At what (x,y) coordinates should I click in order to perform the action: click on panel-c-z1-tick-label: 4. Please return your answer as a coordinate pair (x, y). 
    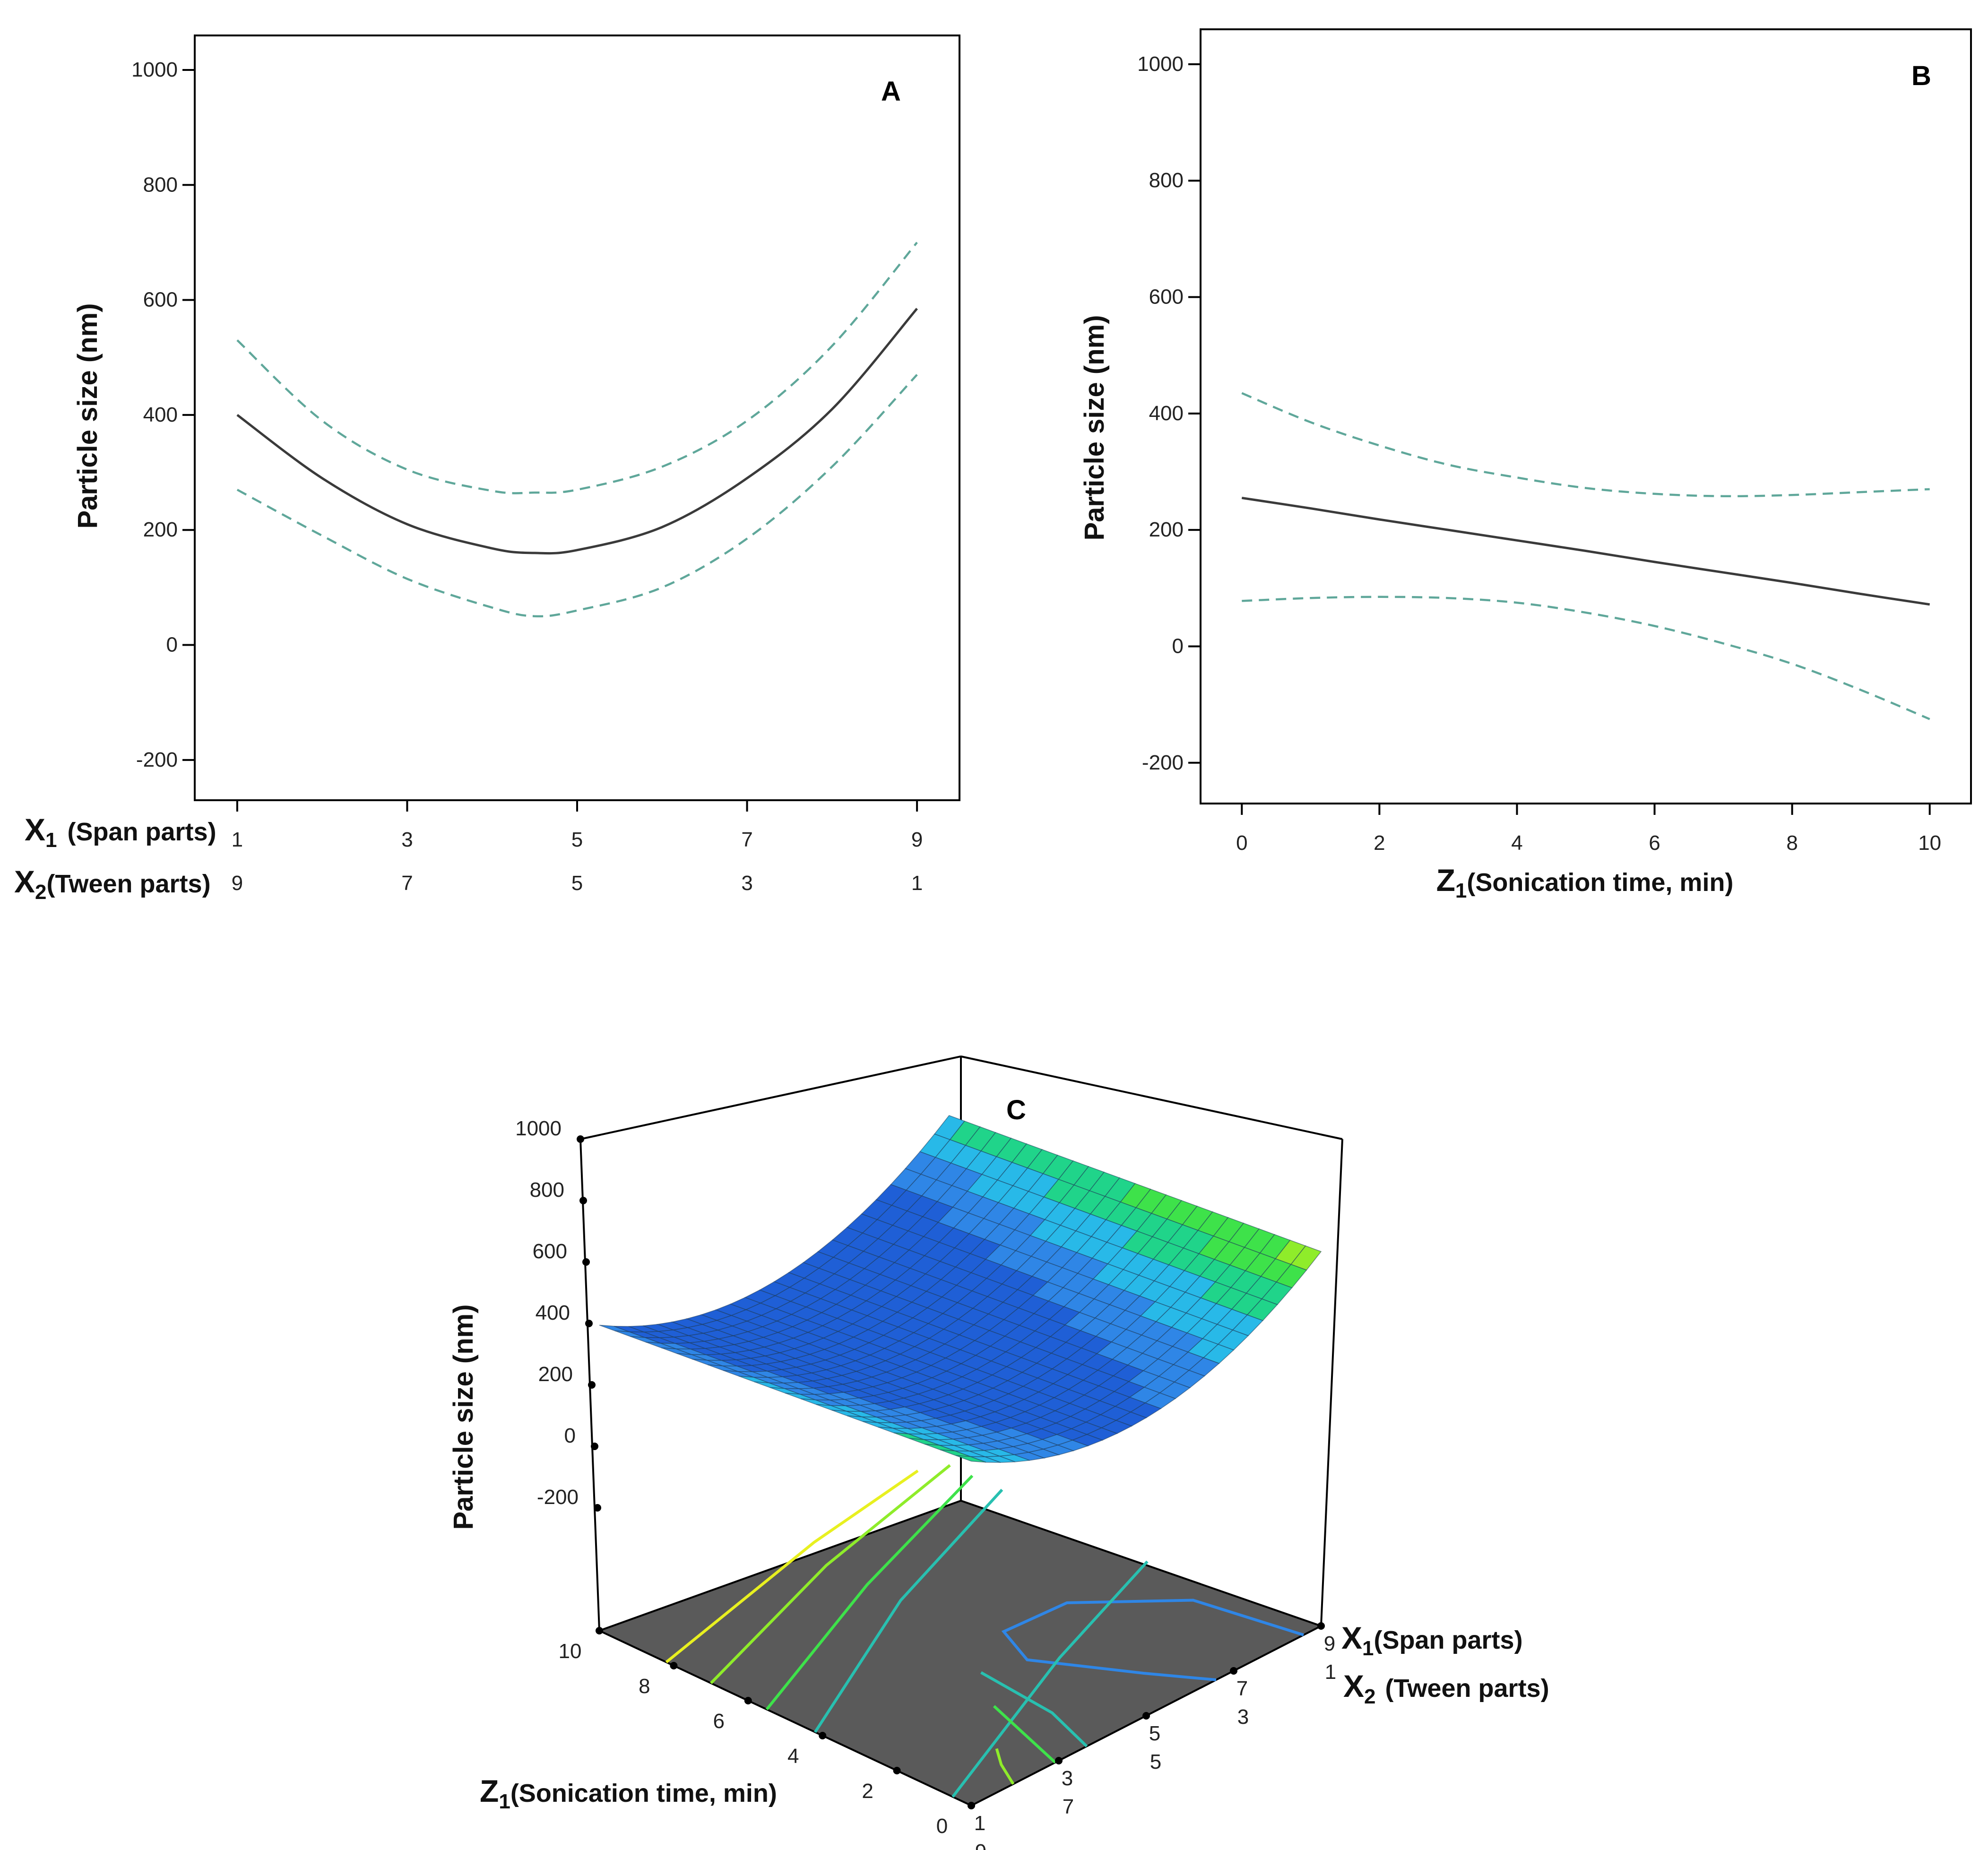
    Looking at the image, I should click on (793, 1757).